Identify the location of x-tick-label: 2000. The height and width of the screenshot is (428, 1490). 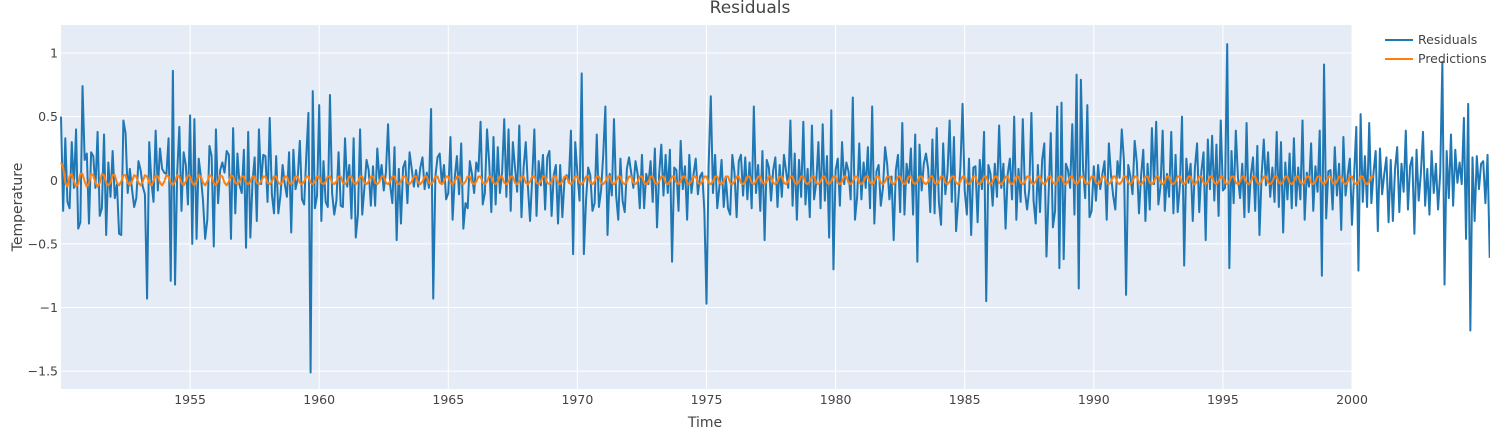
(1352, 399).